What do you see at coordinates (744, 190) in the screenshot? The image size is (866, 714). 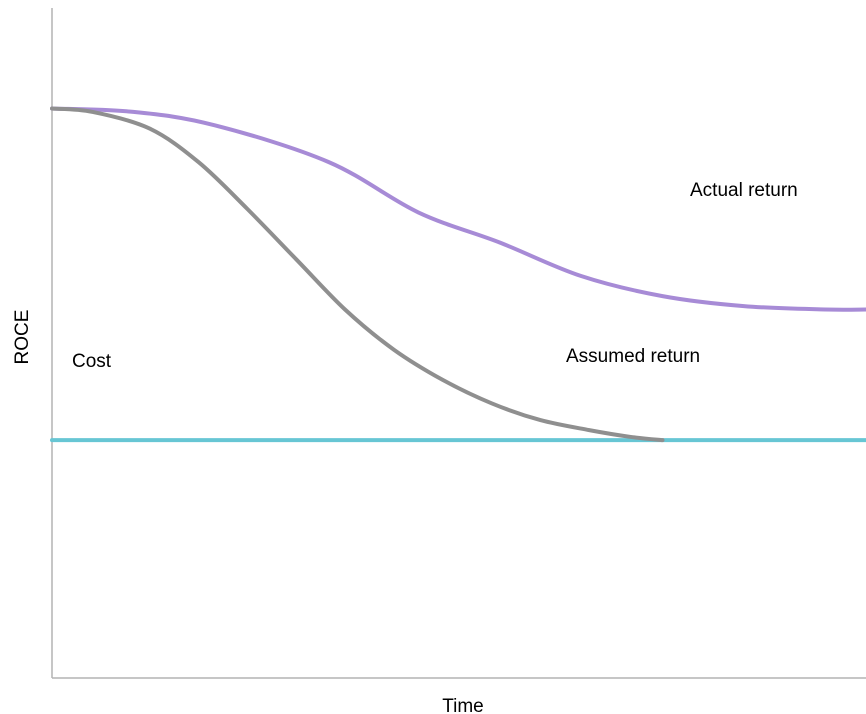 I see `annotation-actual-return: Actual return` at bounding box center [744, 190].